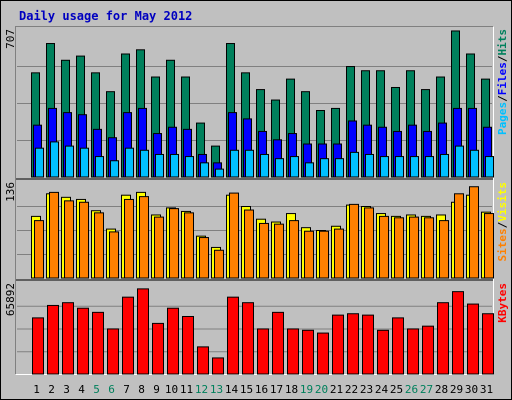 This screenshot has width=512, height=400. I want to click on x-tick-label: 20, so click(321, 389).